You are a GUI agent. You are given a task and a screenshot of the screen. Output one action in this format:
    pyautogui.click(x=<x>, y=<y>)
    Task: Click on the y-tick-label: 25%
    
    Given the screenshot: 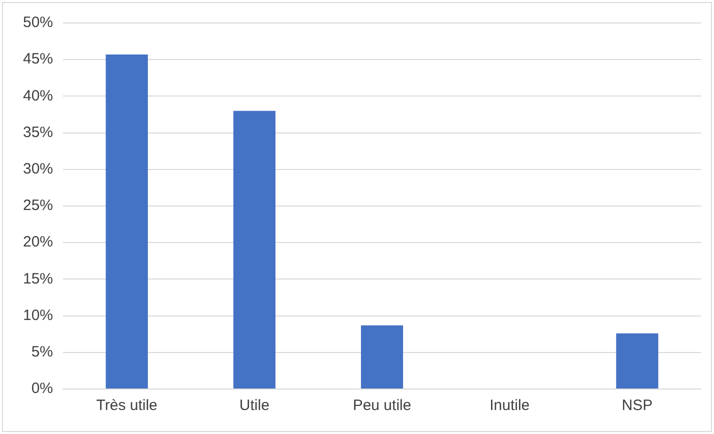 What is the action you would take?
    pyautogui.click(x=38, y=205)
    